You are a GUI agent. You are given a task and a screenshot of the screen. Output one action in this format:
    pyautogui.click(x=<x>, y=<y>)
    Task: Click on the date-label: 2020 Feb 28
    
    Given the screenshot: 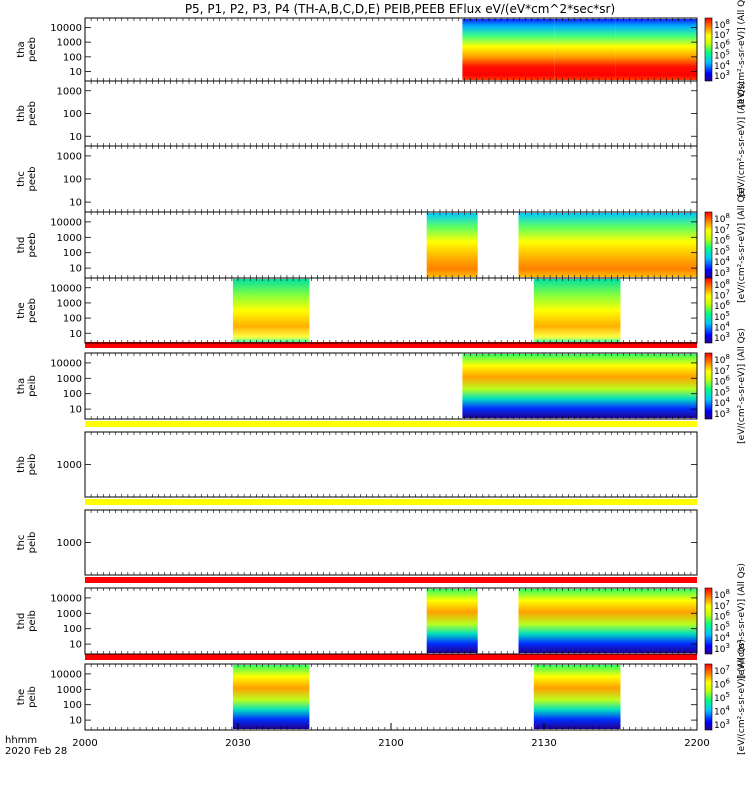 What is the action you would take?
    pyautogui.click(x=36, y=751)
    